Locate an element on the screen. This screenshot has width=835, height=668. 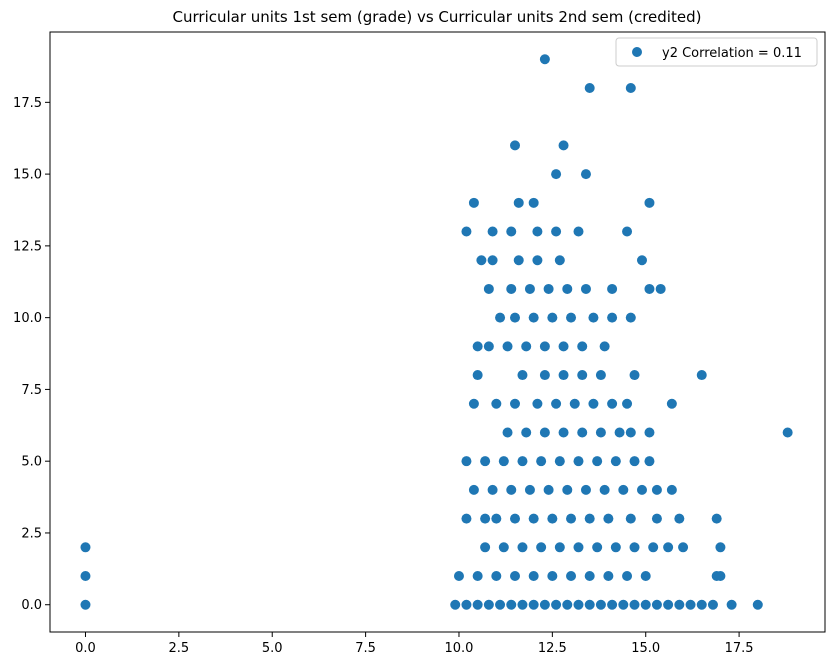
x-tick-label: 5.0 is located at coordinates (272, 648).